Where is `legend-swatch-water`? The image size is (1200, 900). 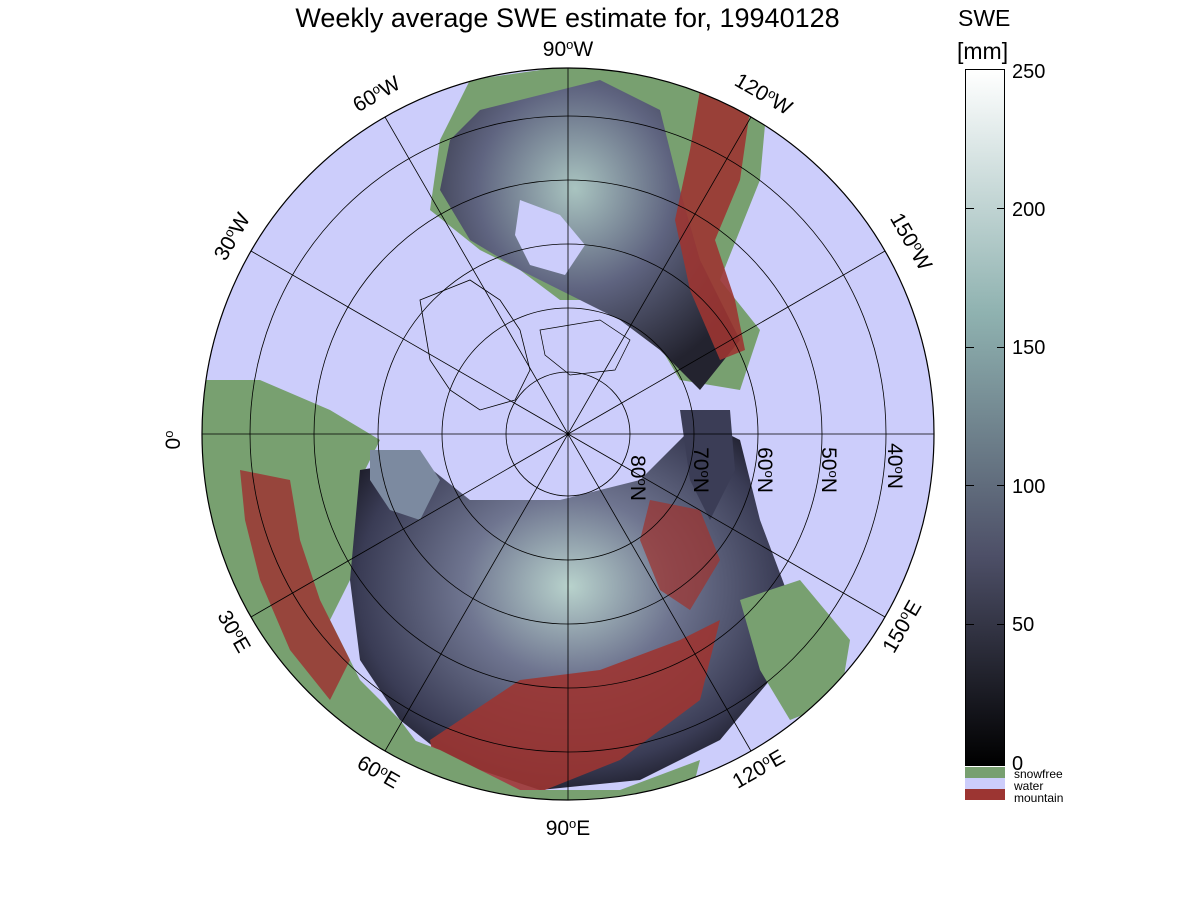 legend-swatch-water is located at coordinates (985, 783).